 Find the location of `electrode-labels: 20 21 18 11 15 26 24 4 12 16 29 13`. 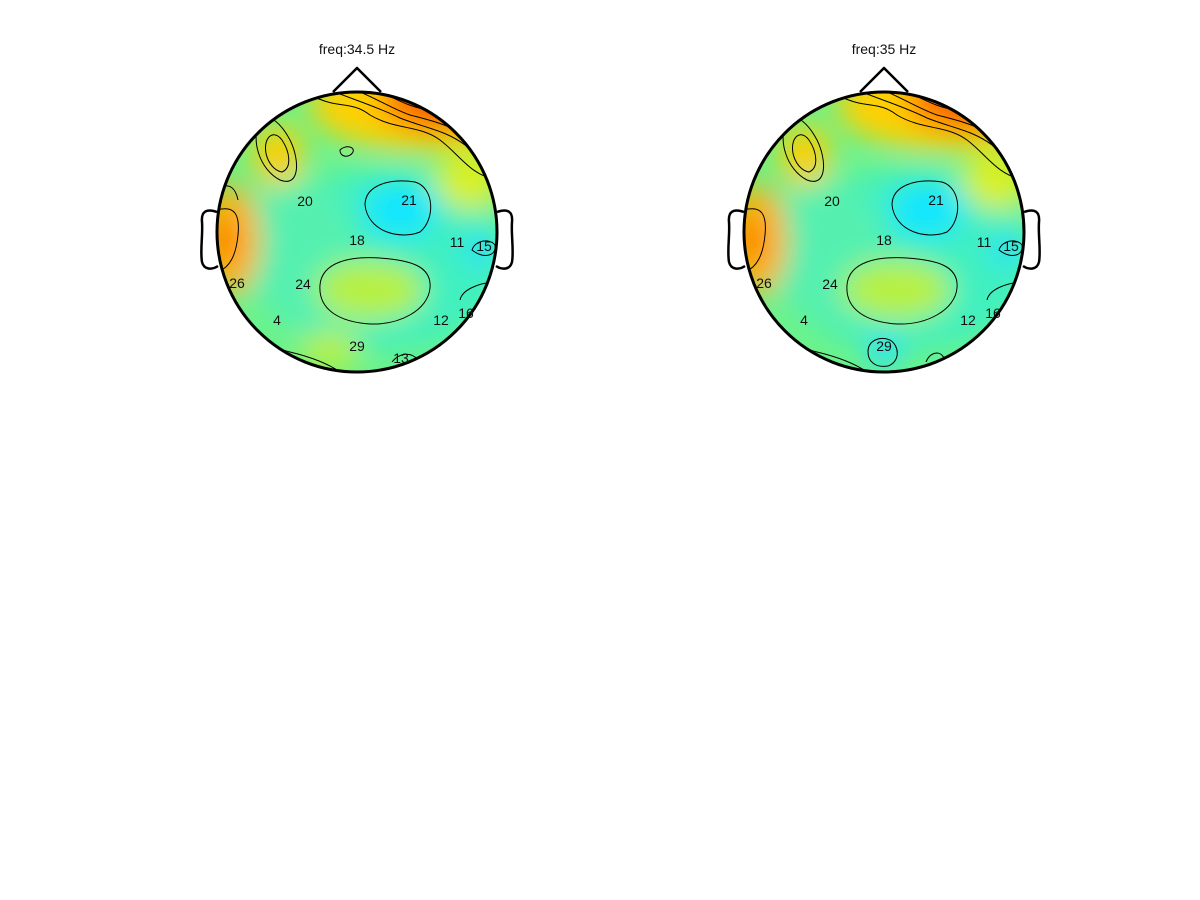

electrode-labels: 20 21 18 11 15 26 24 4 12 16 29 13 is located at coordinates (360, 279).